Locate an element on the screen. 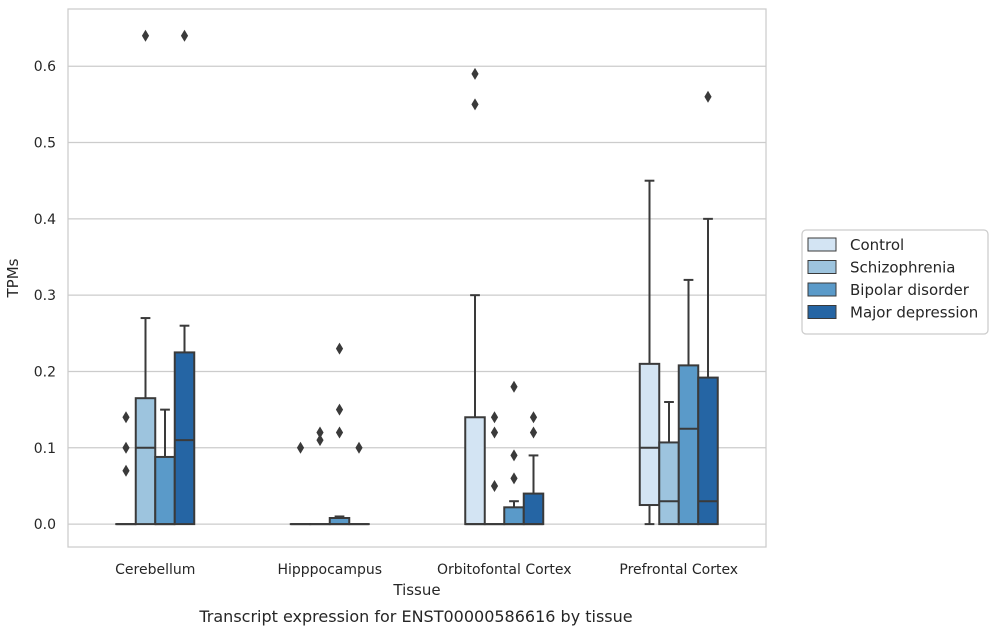 This screenshot has height=634, width=997. legend-label: Schizophrenia is located at coordinates (902, 268).